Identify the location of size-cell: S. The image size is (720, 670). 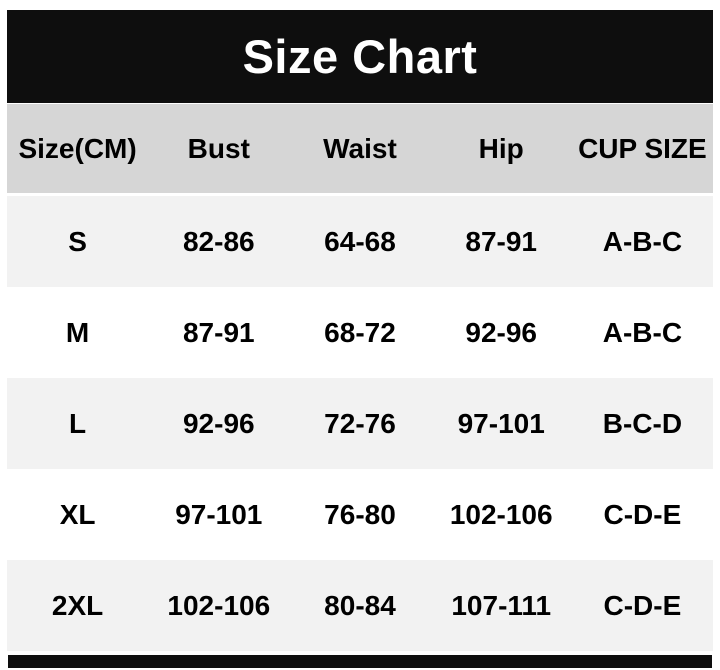
(77, 241).